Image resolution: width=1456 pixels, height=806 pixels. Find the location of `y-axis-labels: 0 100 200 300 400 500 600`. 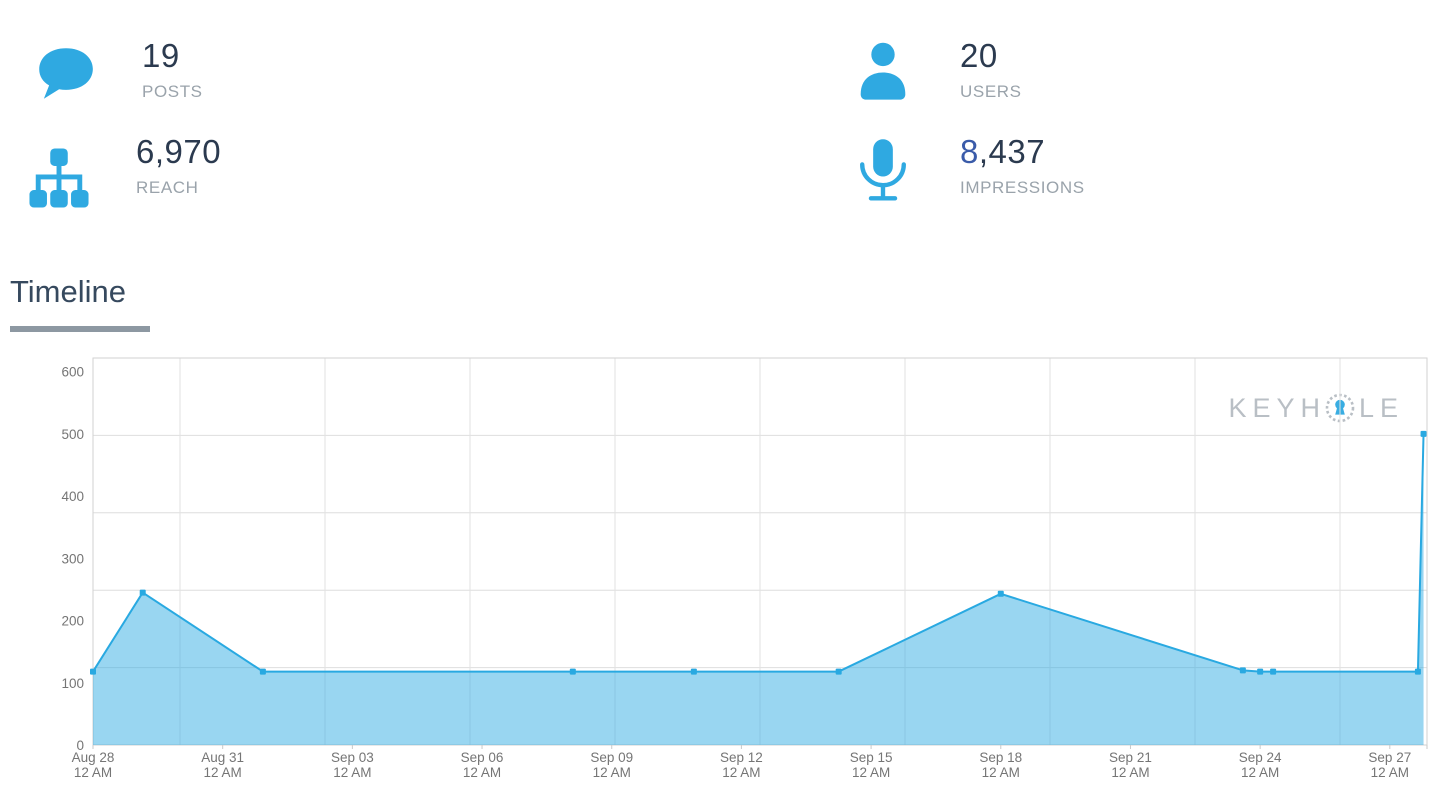

y-axis-labels: 0 100 200 300 400 500 600 is located at coordinates (72, 559).